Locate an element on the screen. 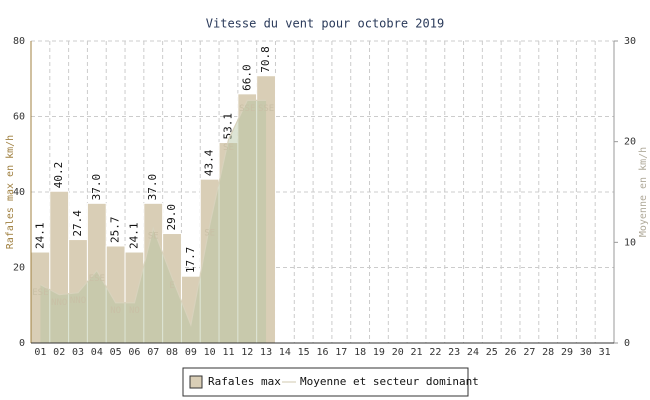 The image size is (650, 400). value-label: 66.0 is located at coordinates (246, 77).